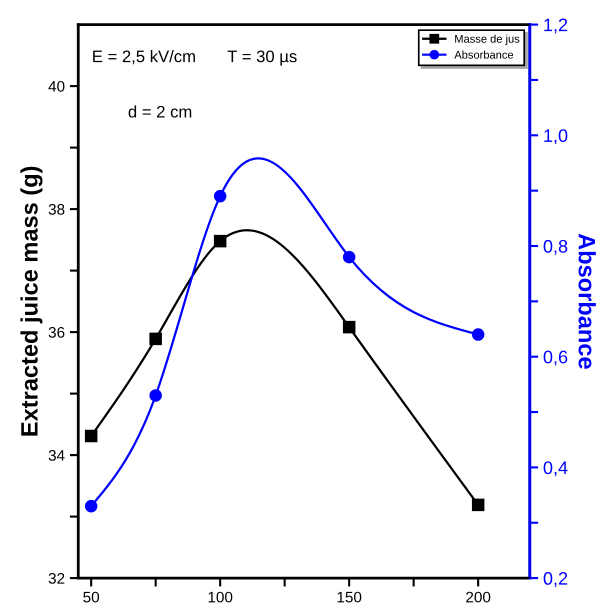 The height and width of the screenshot is (615, 602). Describe the element at coordinates (144, 57) in the screenshot. I see `annotation: E = 2,5 kV/cm` at that location.